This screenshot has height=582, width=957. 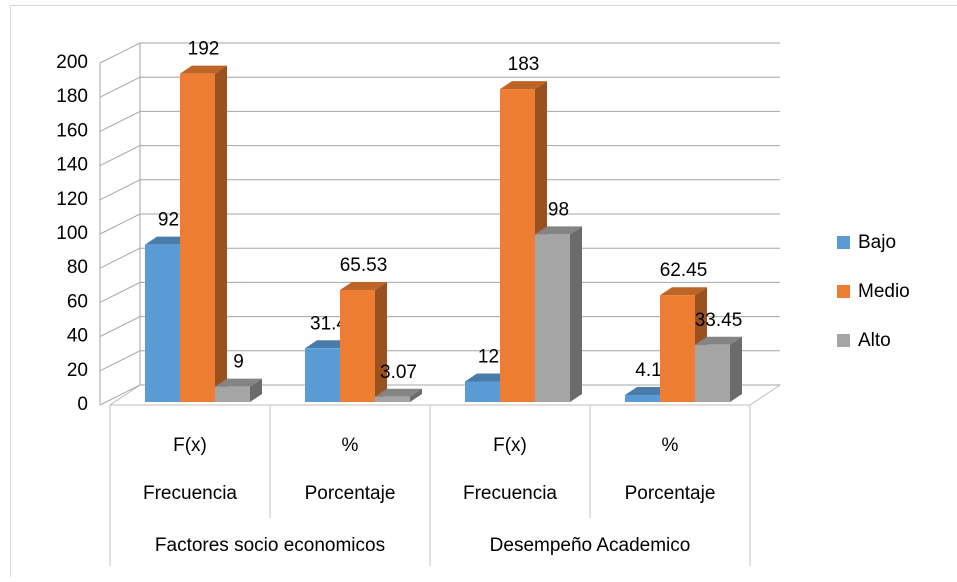 What do you see at coordinates (77, 267) in the screenshot?
I see `y-tick-label: 80` at bounding box center [77, 267].